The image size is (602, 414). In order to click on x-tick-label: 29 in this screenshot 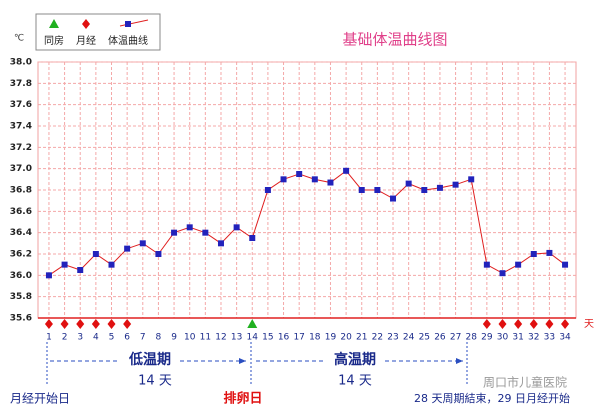, I will do `click(487, 338)`.